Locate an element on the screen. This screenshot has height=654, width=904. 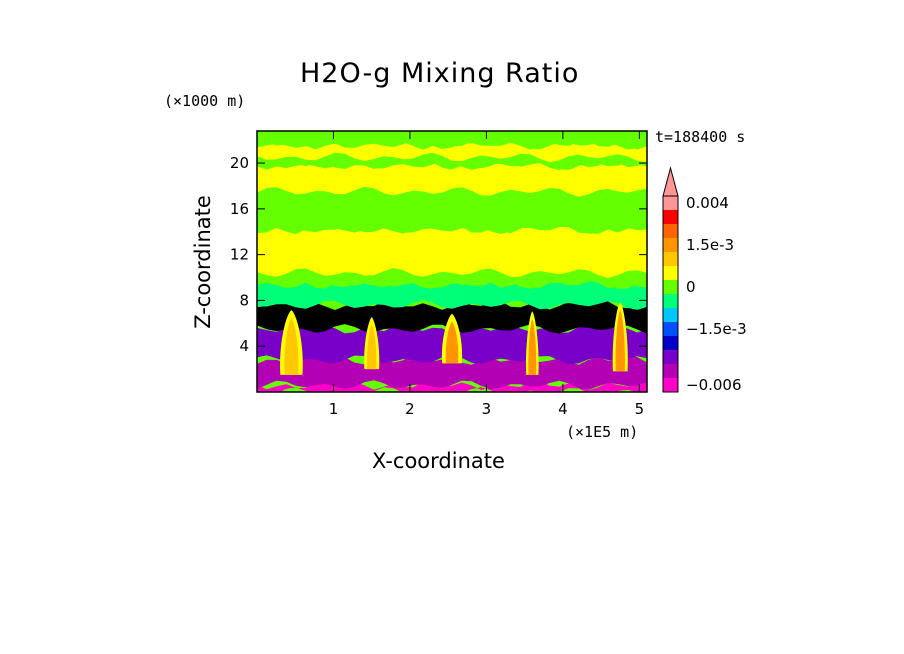
colorbar-label: −1.5e-3 is located at coordinates (716, 329).